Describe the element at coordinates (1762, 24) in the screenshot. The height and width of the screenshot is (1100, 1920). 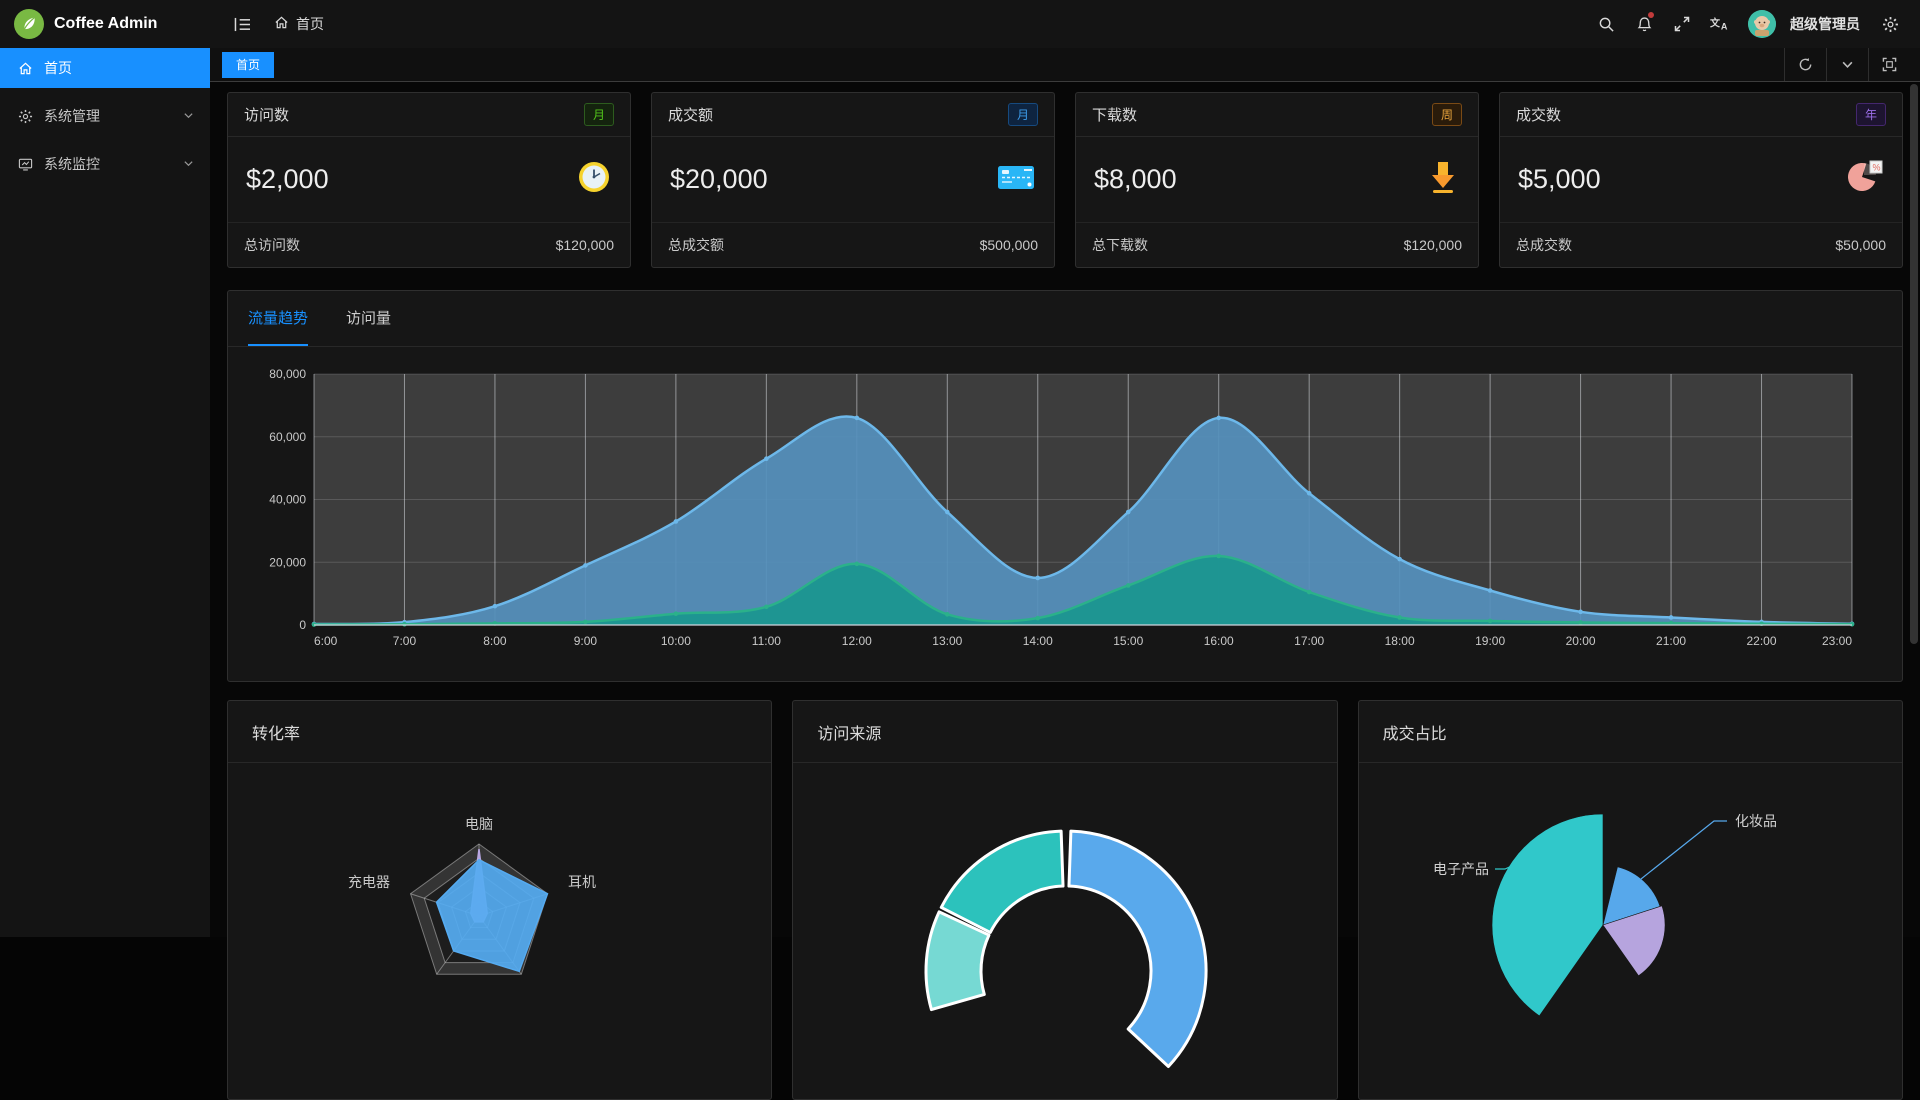
I see `avatar` at that location.